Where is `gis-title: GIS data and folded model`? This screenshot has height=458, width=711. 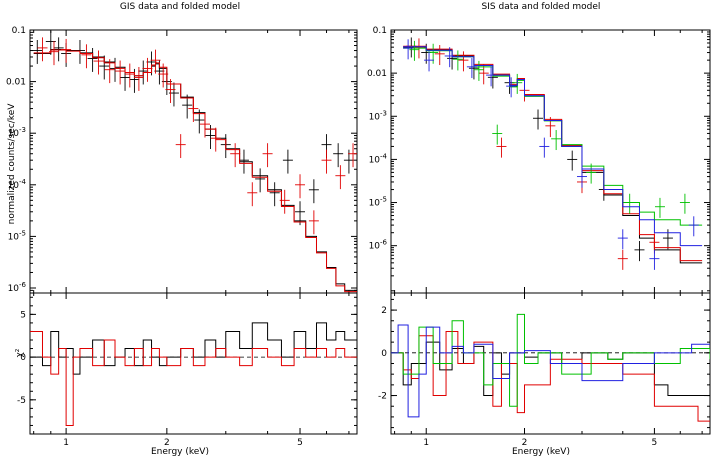 gis-title: GIS data and folded model is located at coordinates (180, 7).